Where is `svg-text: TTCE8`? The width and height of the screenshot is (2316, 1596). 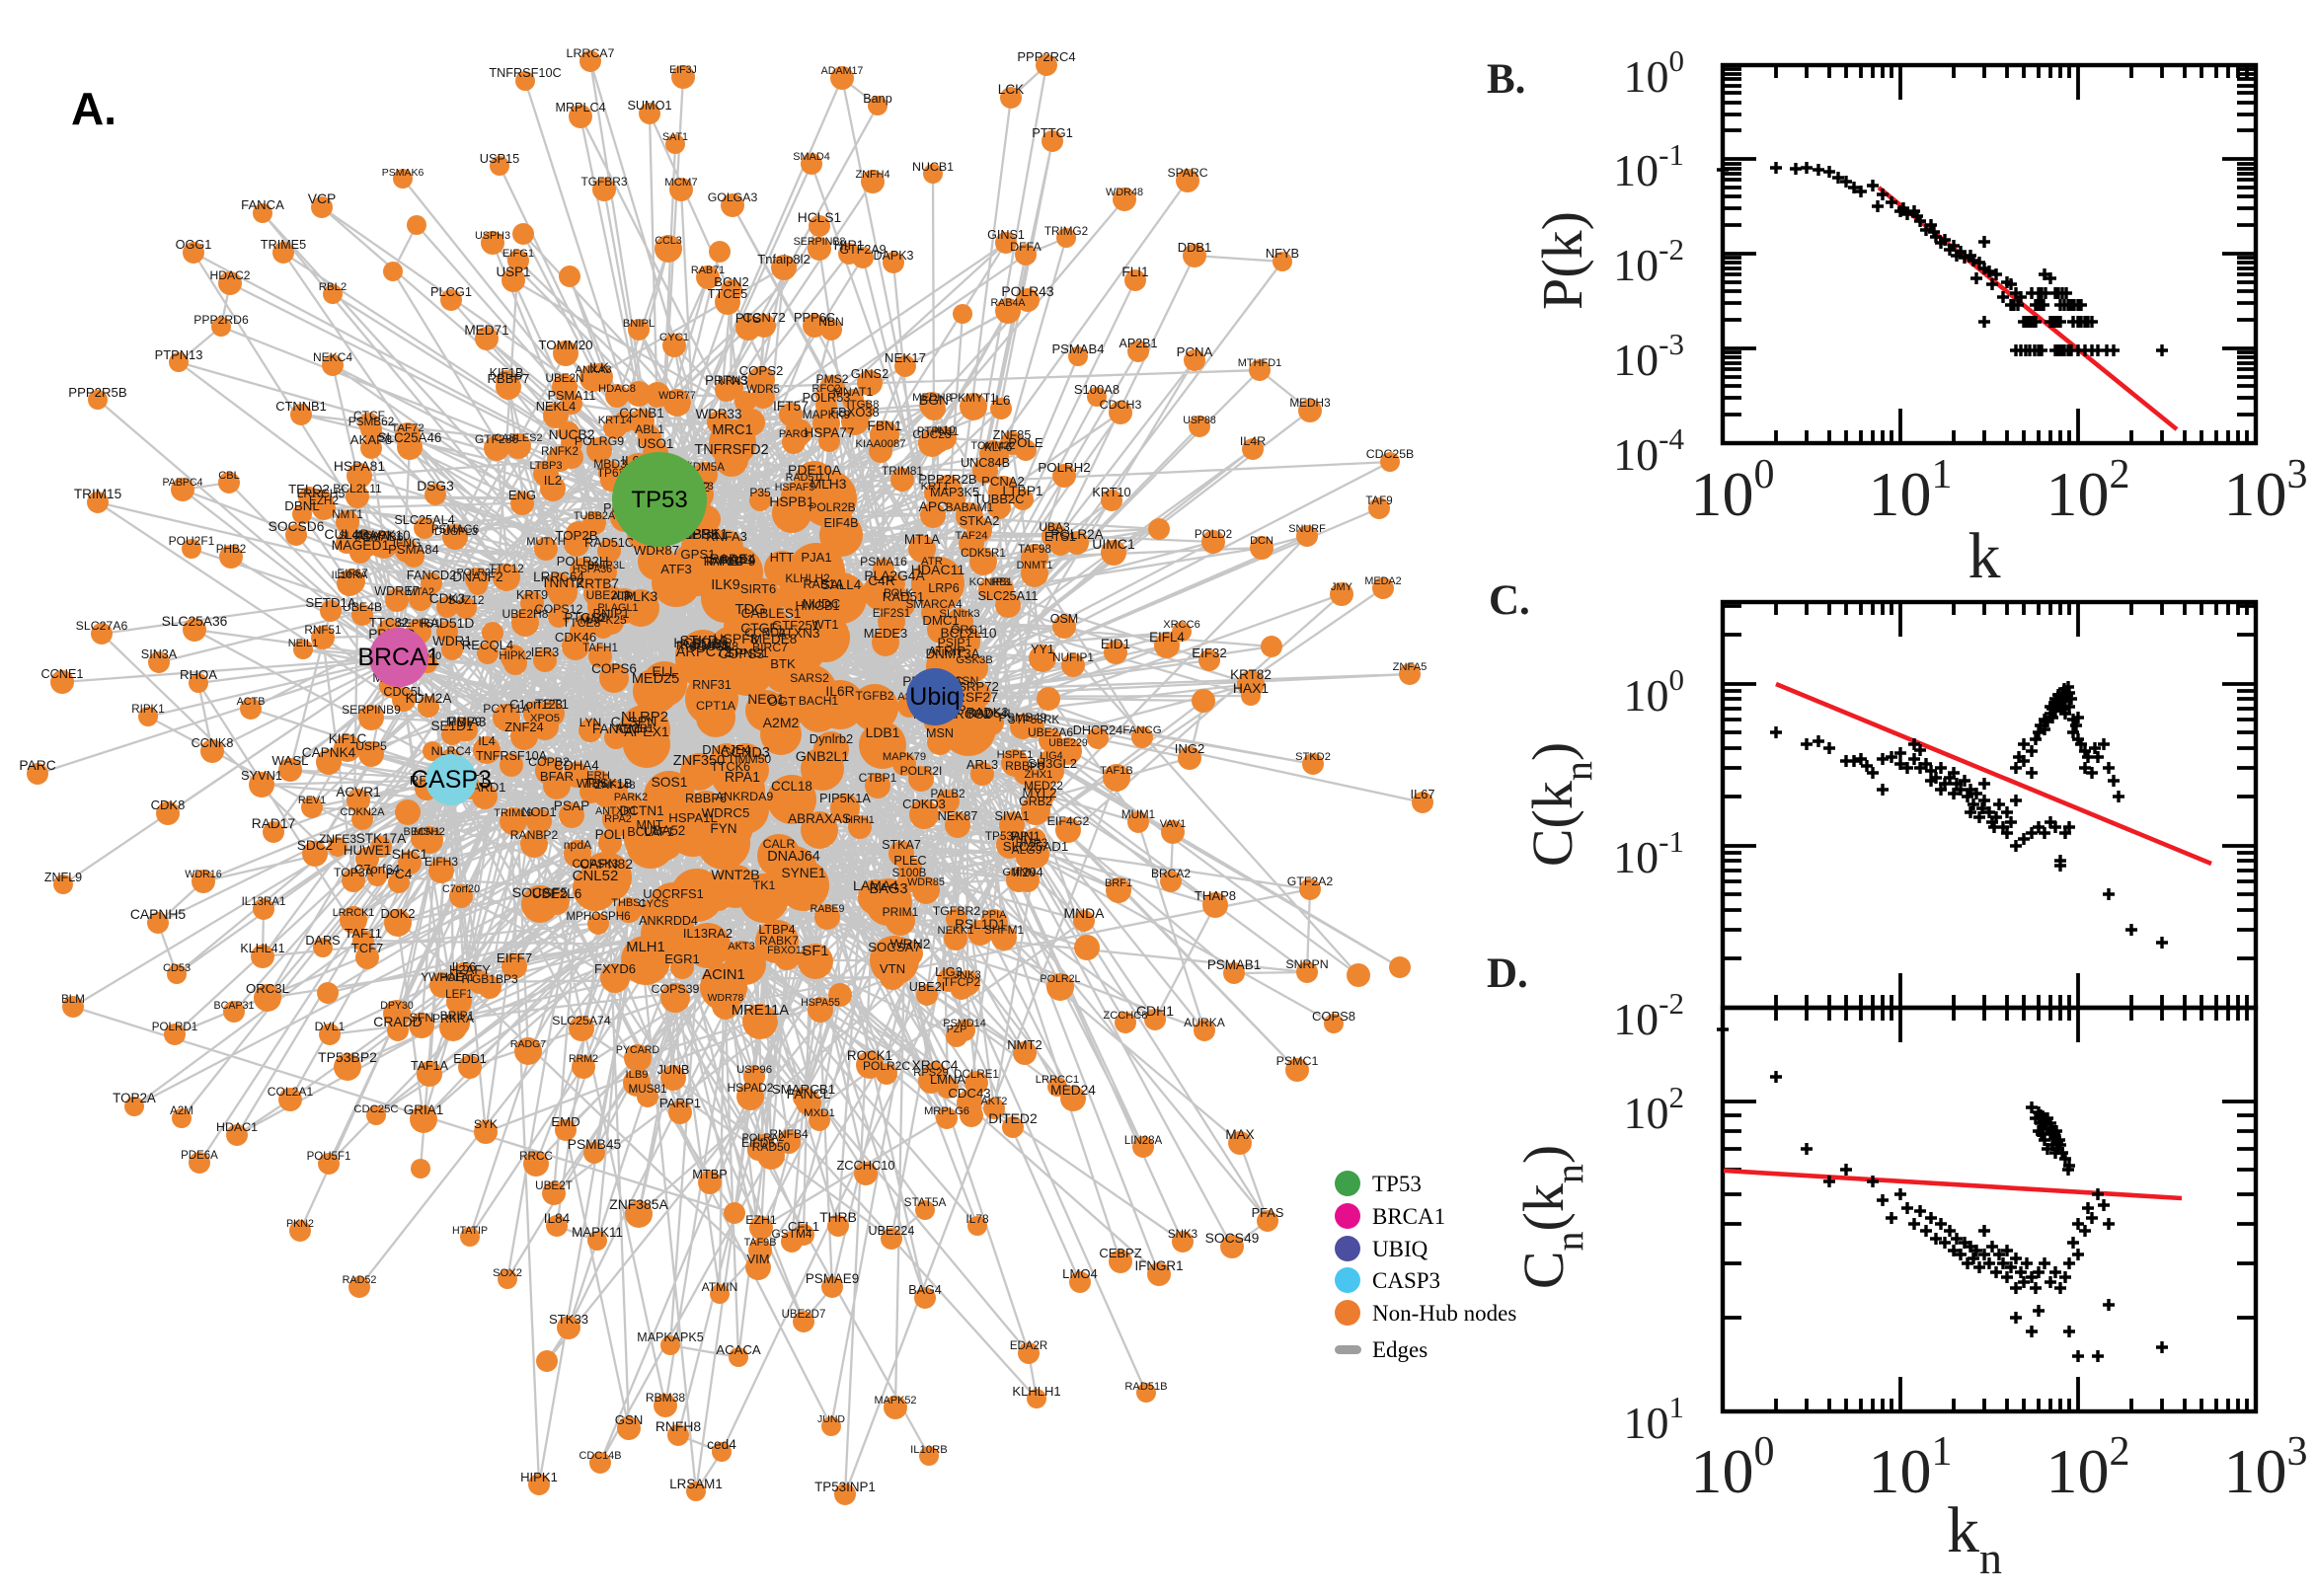
svg-text: TTCE8 is located at coordinates (582, 623).